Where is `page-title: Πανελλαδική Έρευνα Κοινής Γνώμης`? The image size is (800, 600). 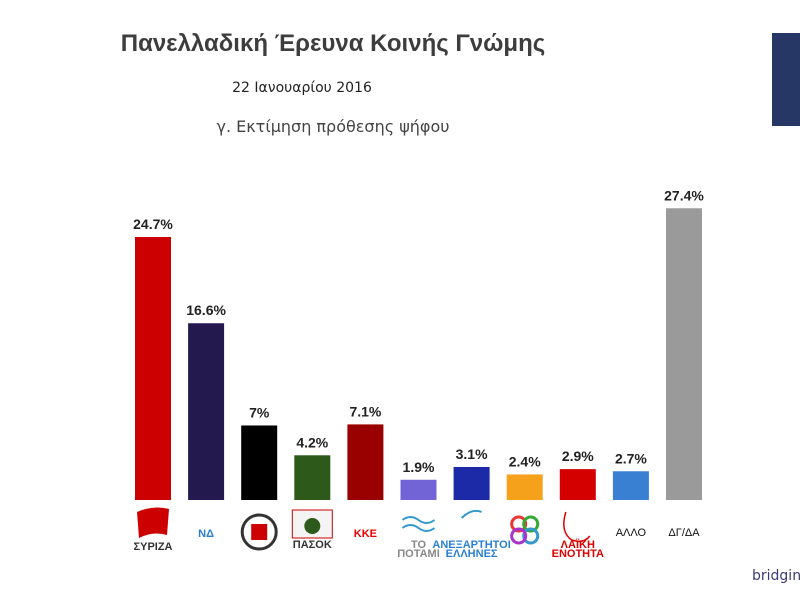
page-title: Πανελλαδική Έρευνα Κοινής Γνώμης is located at coordinates (333, 43).